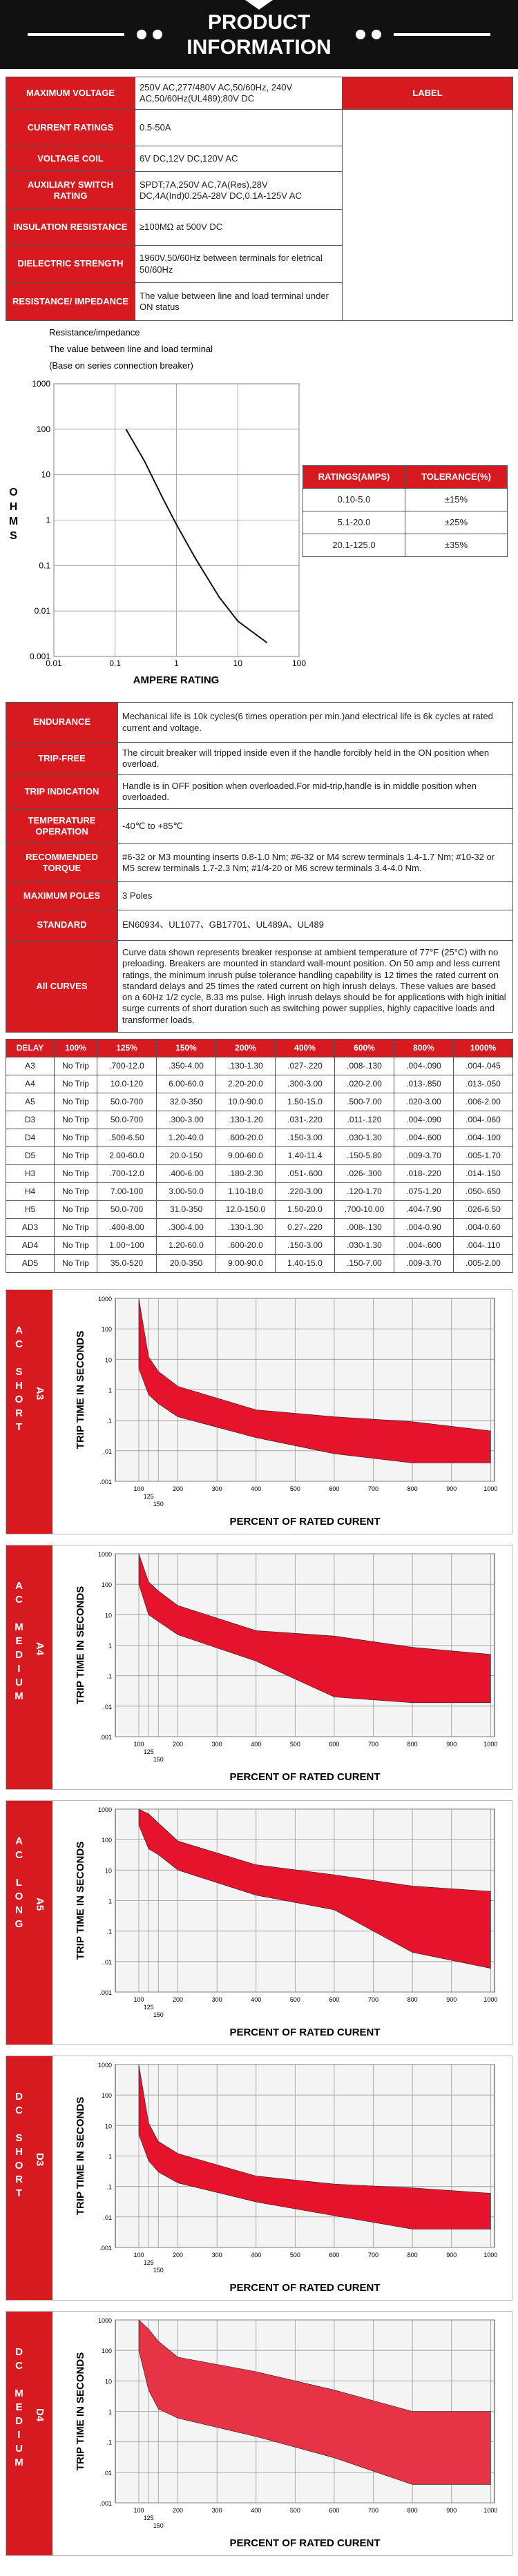 The width and height of the screenshot is (518, 2576). Describe the element at coordinates (30, 1155) in the screenshot. I see `delay-cell: D5` at that location.